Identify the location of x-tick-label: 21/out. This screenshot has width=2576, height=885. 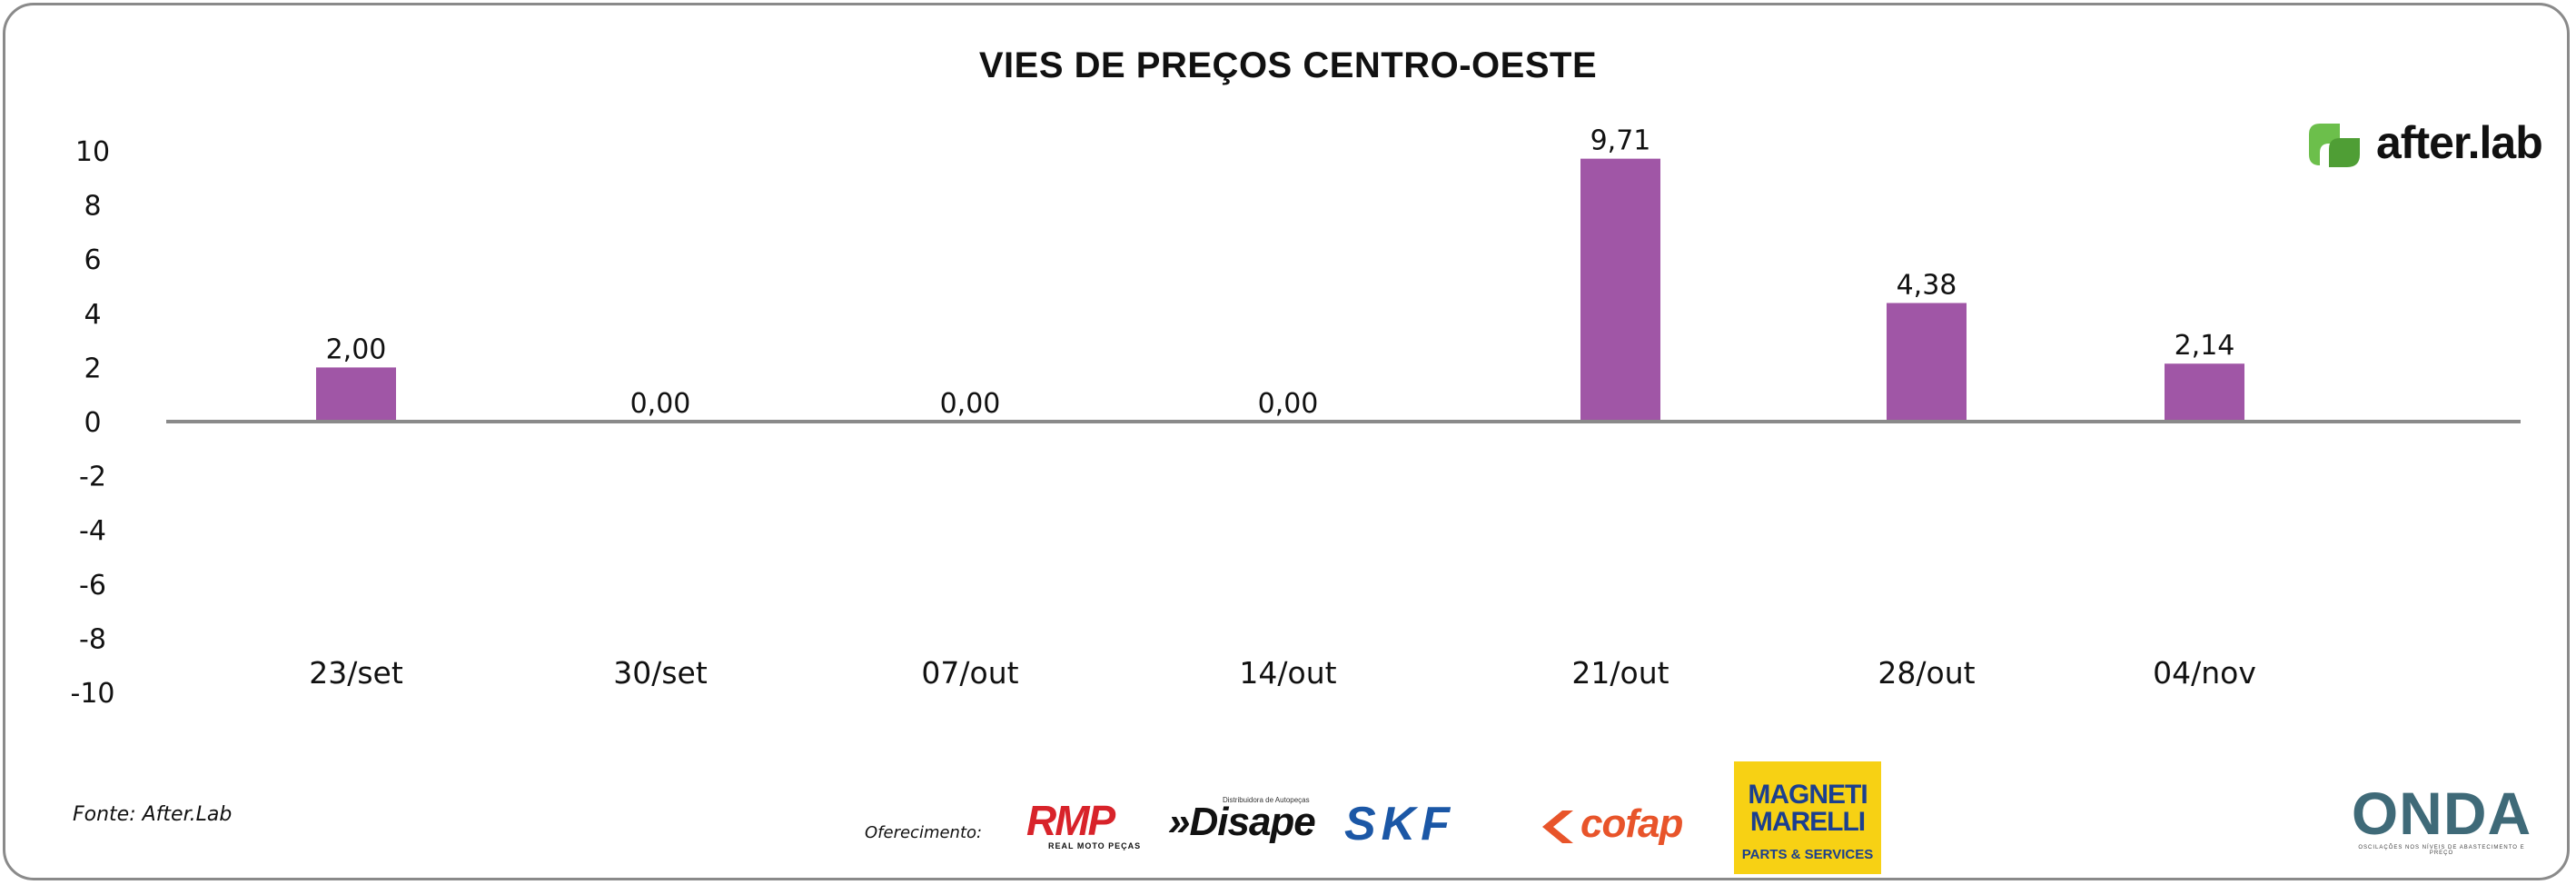
(1620, 673).